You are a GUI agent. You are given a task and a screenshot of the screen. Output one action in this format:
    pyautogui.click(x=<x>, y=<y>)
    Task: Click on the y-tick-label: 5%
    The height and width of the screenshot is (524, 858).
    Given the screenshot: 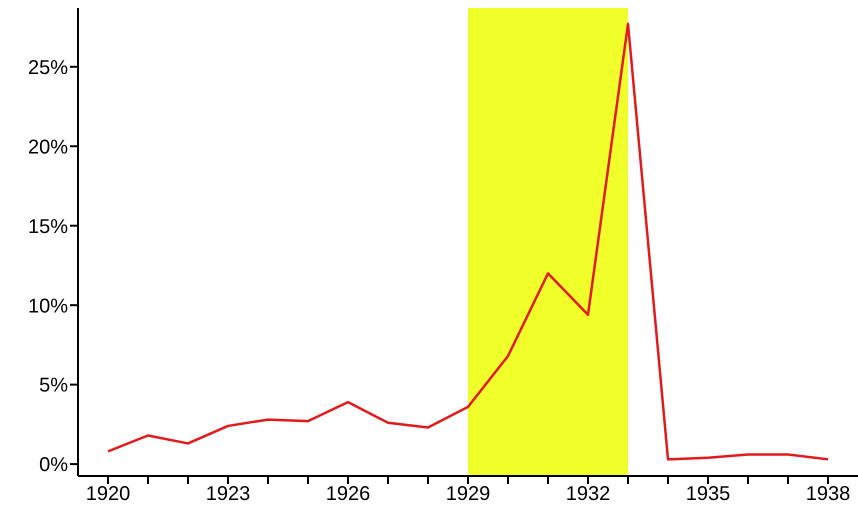 What is the action you would take?
    pyautogui.click(x=53, y=385)
    